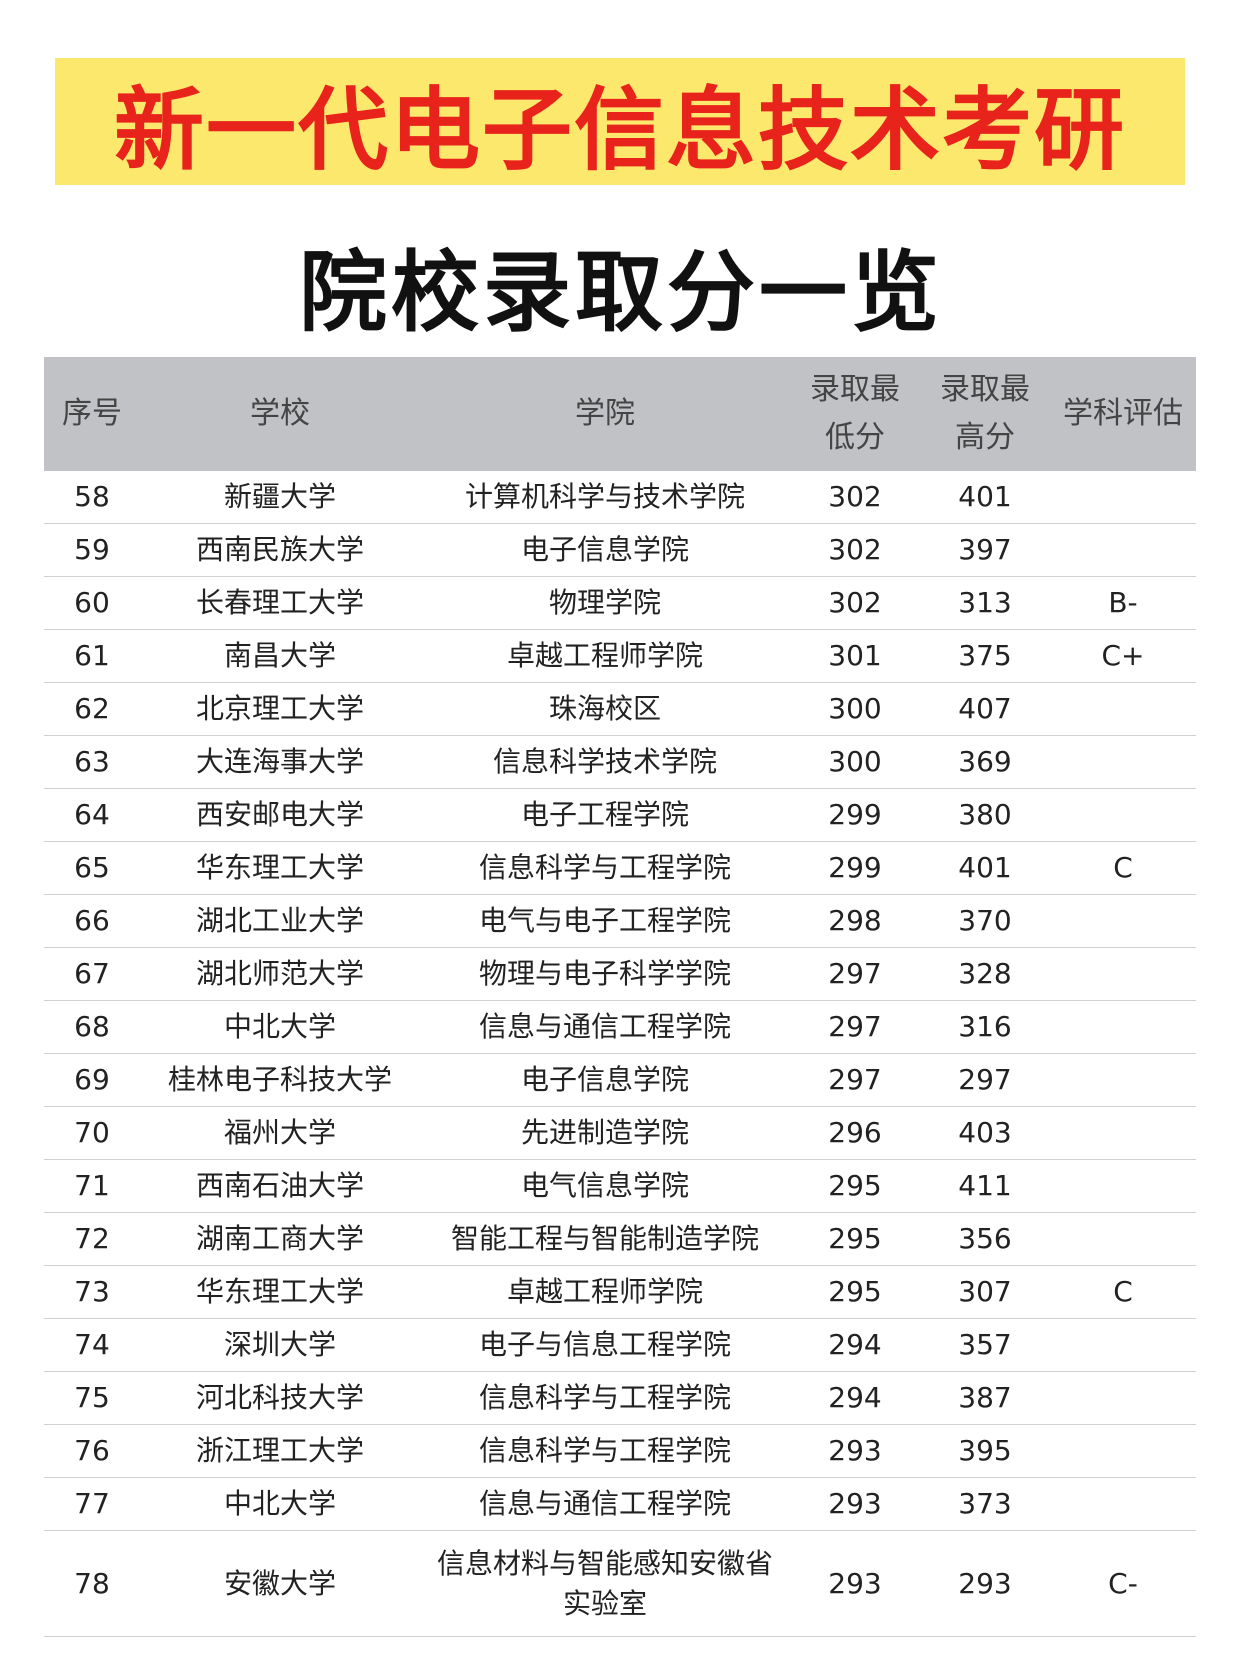  Describe the element at coordinates (605, 1583) in the screenshot. I see `college-cell: 信息材料与智能感知安徽省实验室` at that location.